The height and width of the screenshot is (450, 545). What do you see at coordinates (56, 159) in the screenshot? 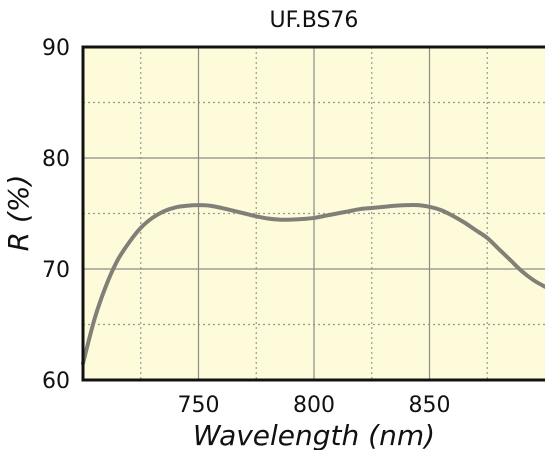
I see `y-tick-label: 80` at bounding box center [56, 159].